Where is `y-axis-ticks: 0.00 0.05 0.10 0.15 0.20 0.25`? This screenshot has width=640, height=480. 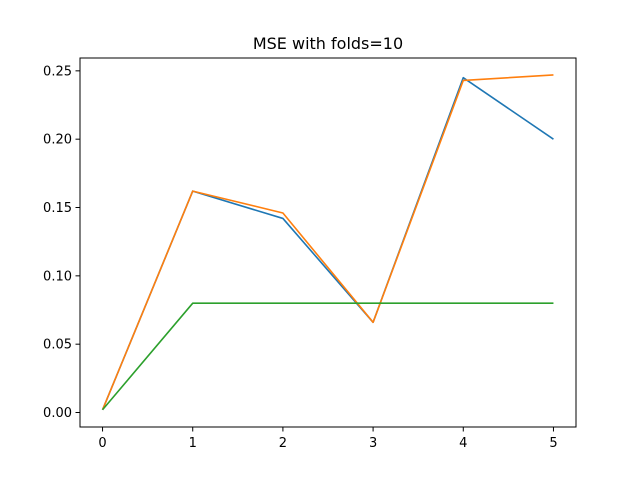 y-axis-ticks: 0.00 0.05 0.10 0.15 0.20 0.25 is located at coordinates (61, 242).